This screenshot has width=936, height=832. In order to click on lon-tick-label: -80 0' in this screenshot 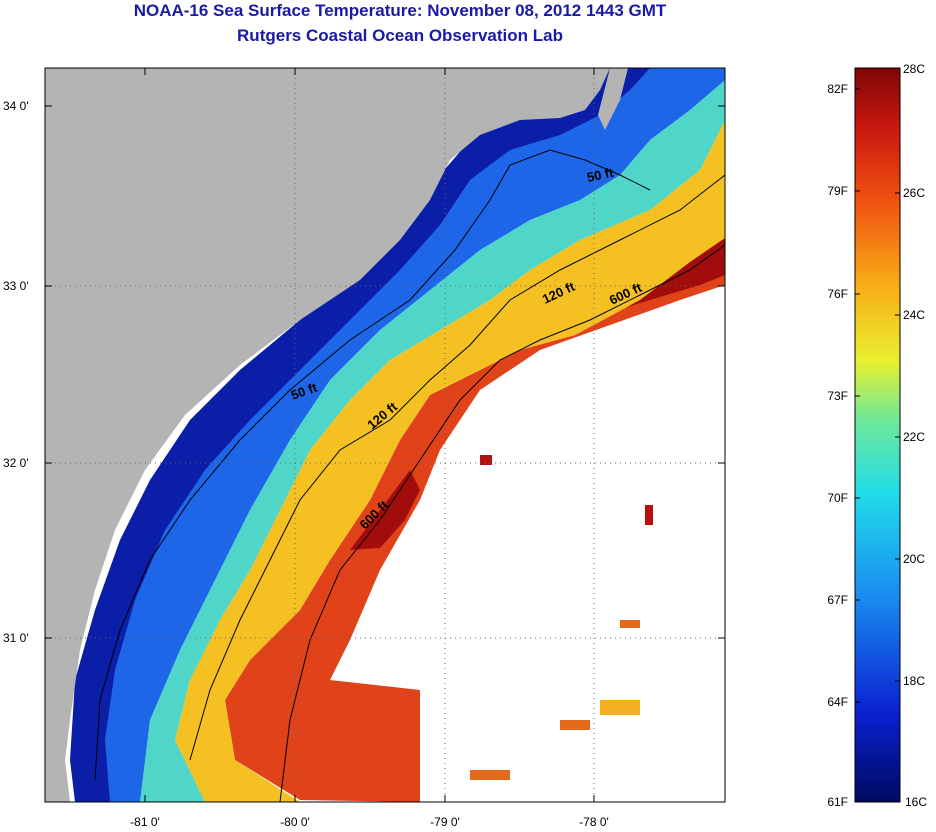, I will do `click(295, 822)`.